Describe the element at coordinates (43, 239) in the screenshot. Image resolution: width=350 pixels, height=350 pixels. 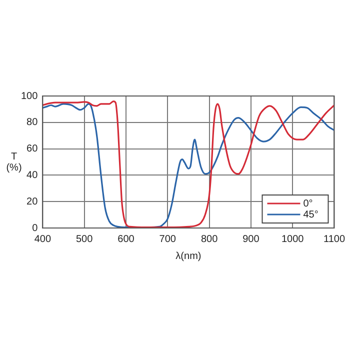
I see `x-tick-label: 400` at that location.